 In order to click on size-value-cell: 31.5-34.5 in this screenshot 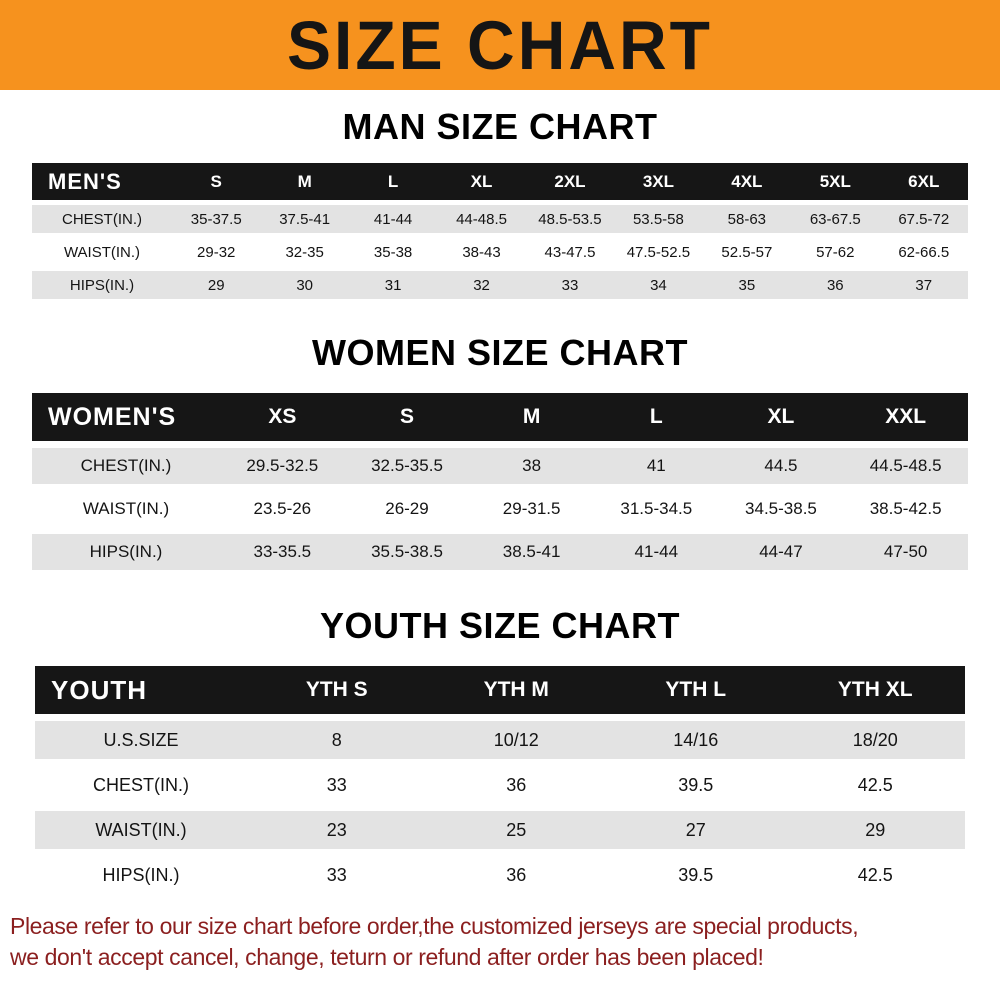, I will do `click(656, 508)`.